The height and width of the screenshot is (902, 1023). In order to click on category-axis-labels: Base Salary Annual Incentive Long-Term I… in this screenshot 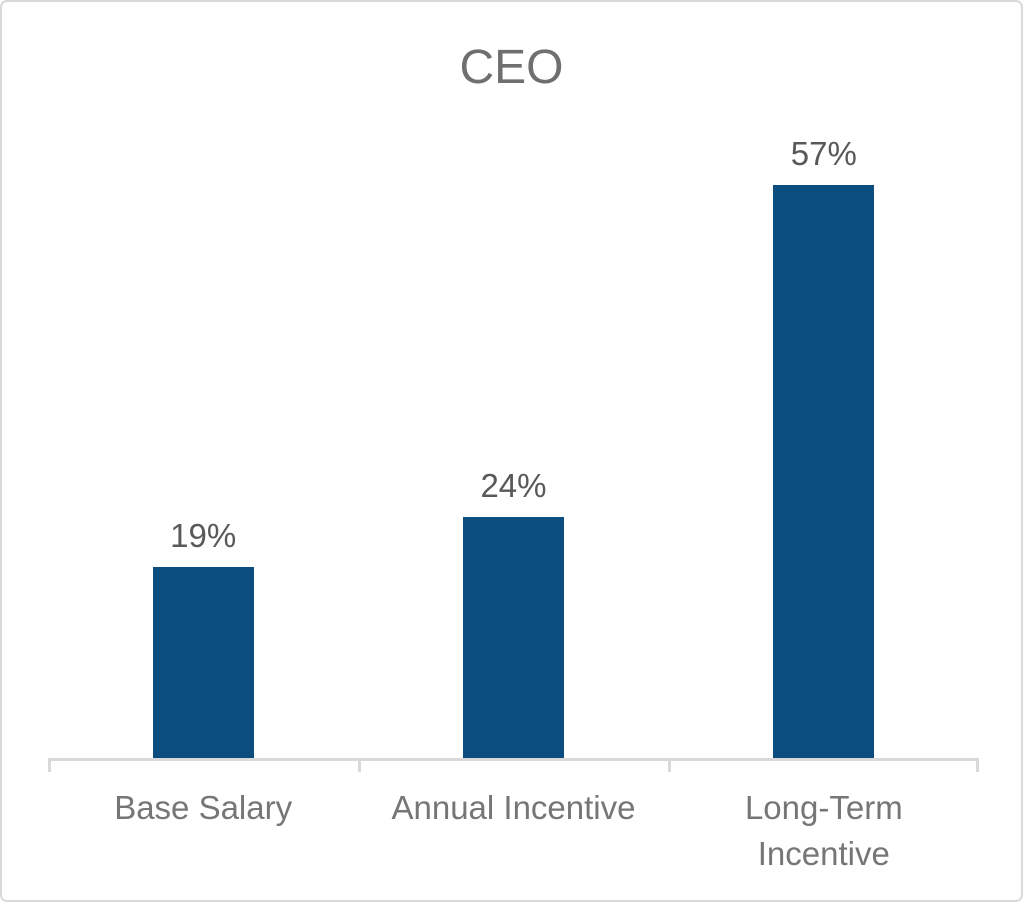, I will do `click(513, 831)`.